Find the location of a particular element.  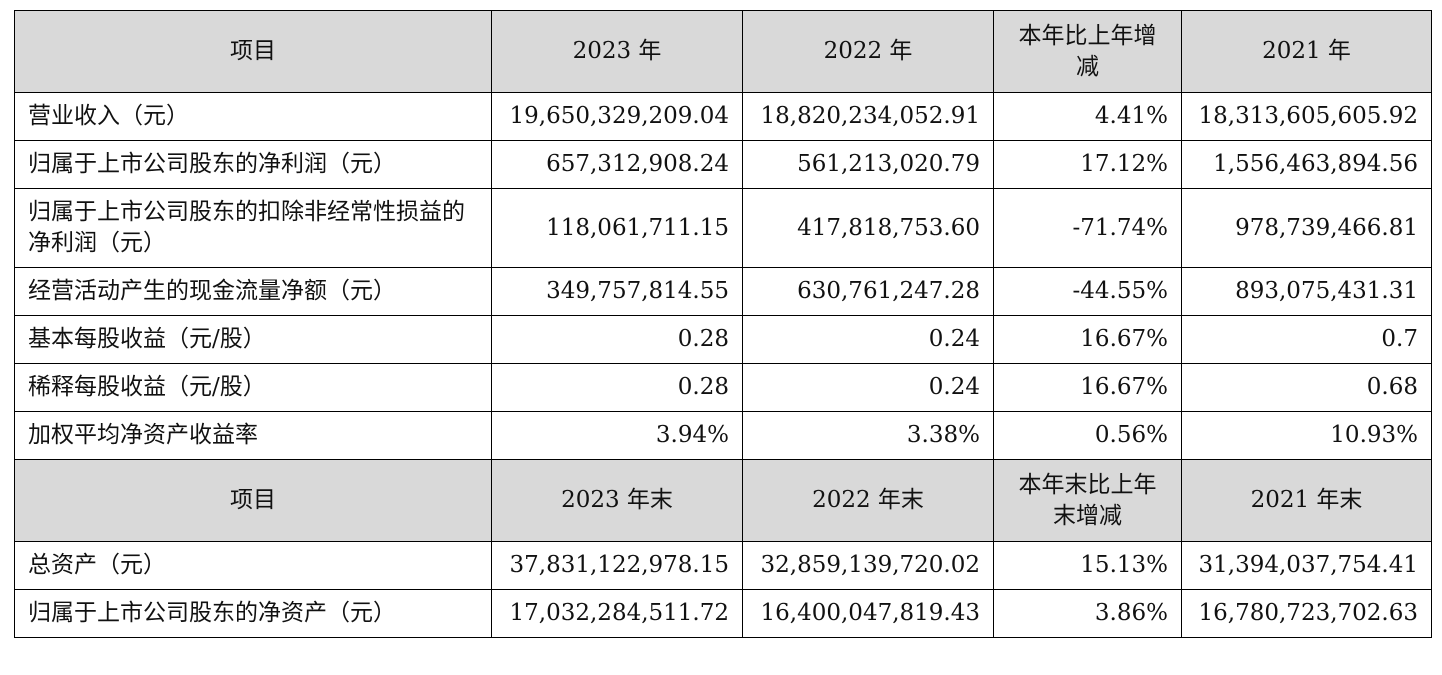

row-label: 归属于上市公司股东的净利润（元） is located at coordinates (253, 164).